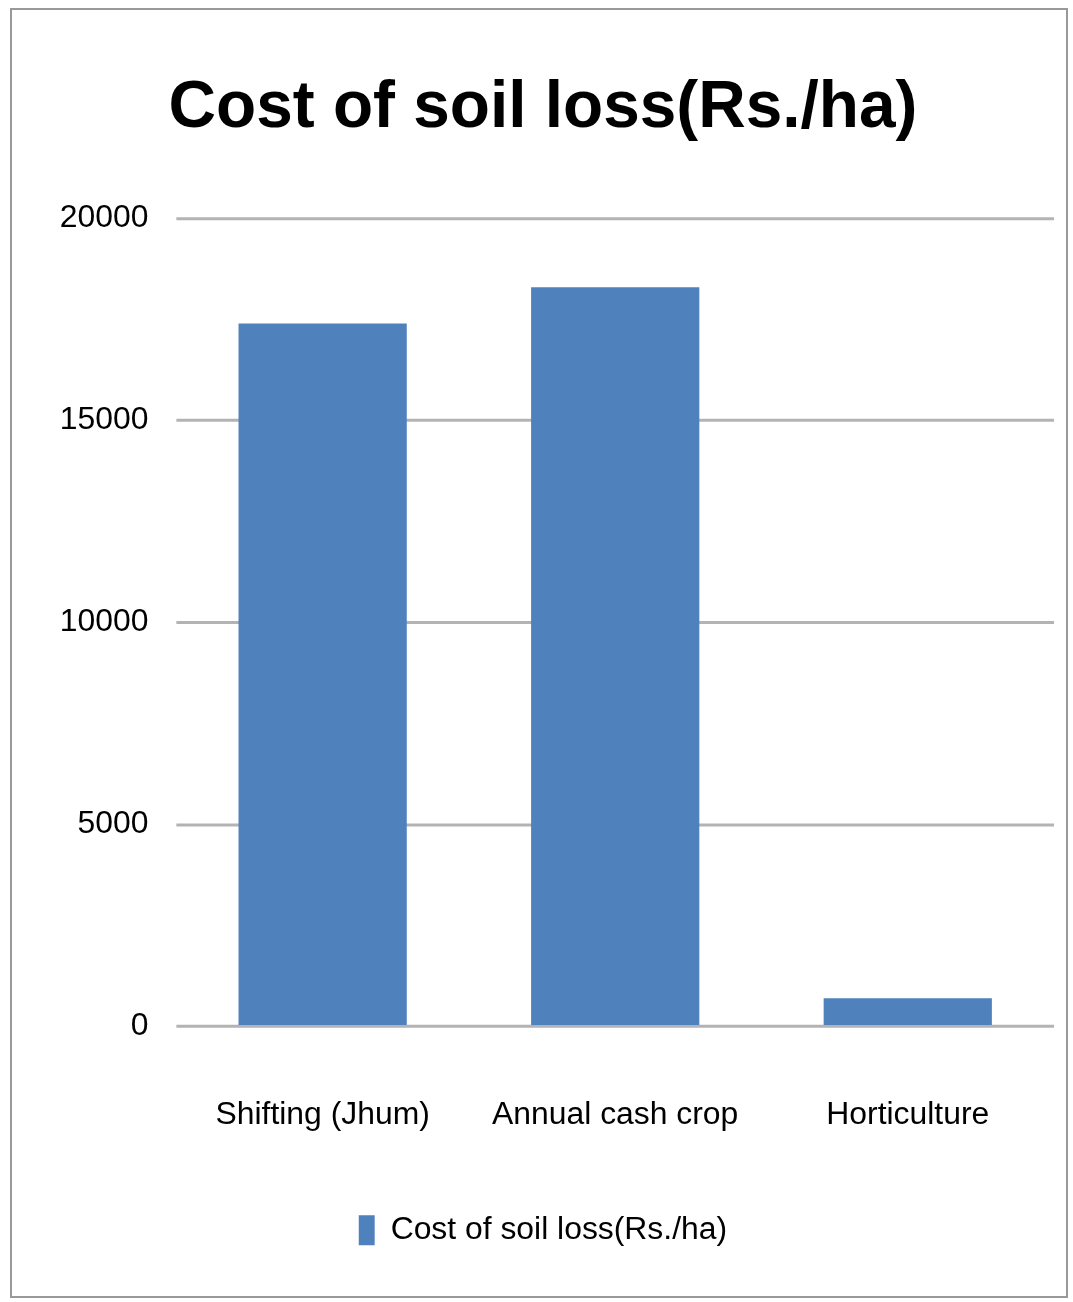 The image size is (1073, 1302). What do you see at coordinates (113, 822) in the screenshot?
I see `y-tick-label: 5000` at bounding box center [113, 822].